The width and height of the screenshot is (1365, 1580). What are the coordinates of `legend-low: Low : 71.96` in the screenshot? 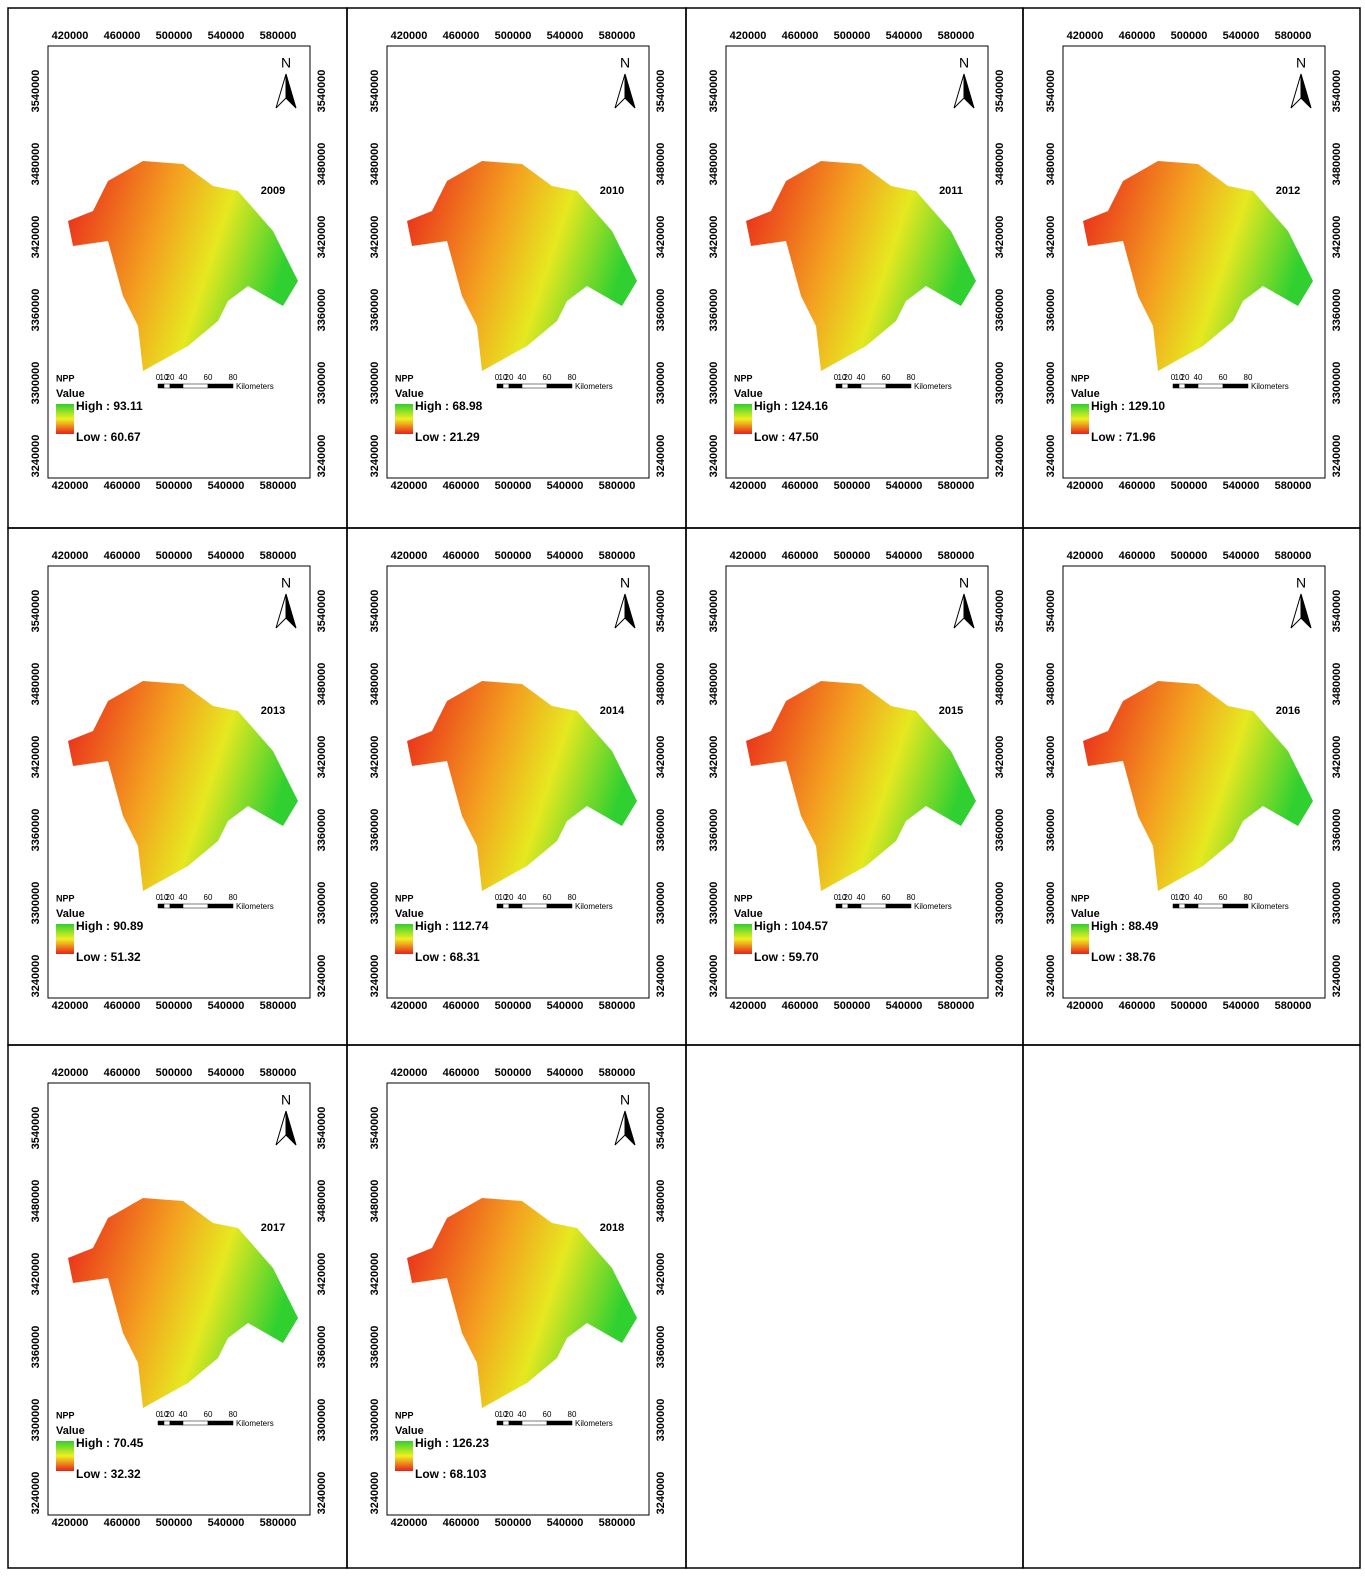 It's located at (1123, 437).